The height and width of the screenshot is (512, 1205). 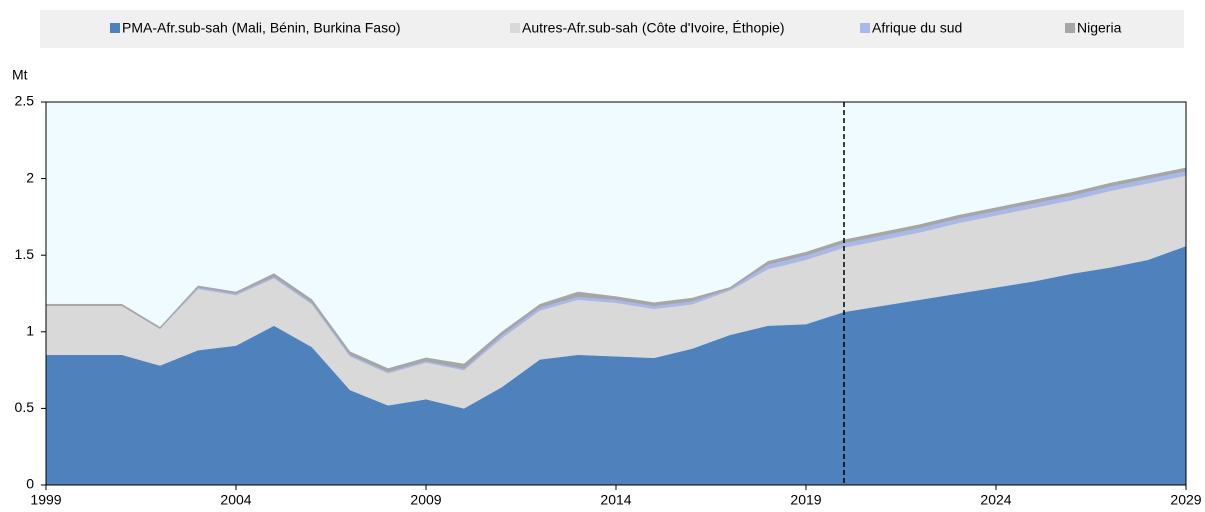 What do you see at coordinates (1099, 28) in the screenshot?
I see `legend-label: Nigeria` at bounding box center [1099, 28].